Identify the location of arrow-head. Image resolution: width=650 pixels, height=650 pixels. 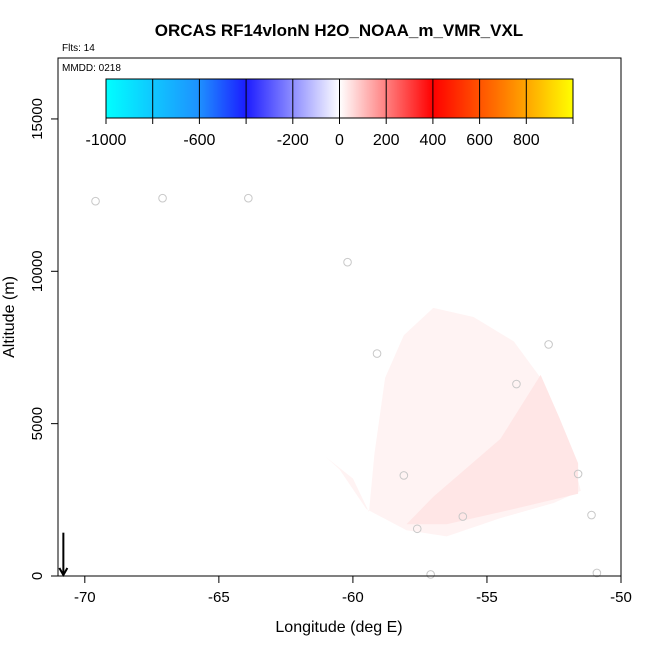
(63, 572).